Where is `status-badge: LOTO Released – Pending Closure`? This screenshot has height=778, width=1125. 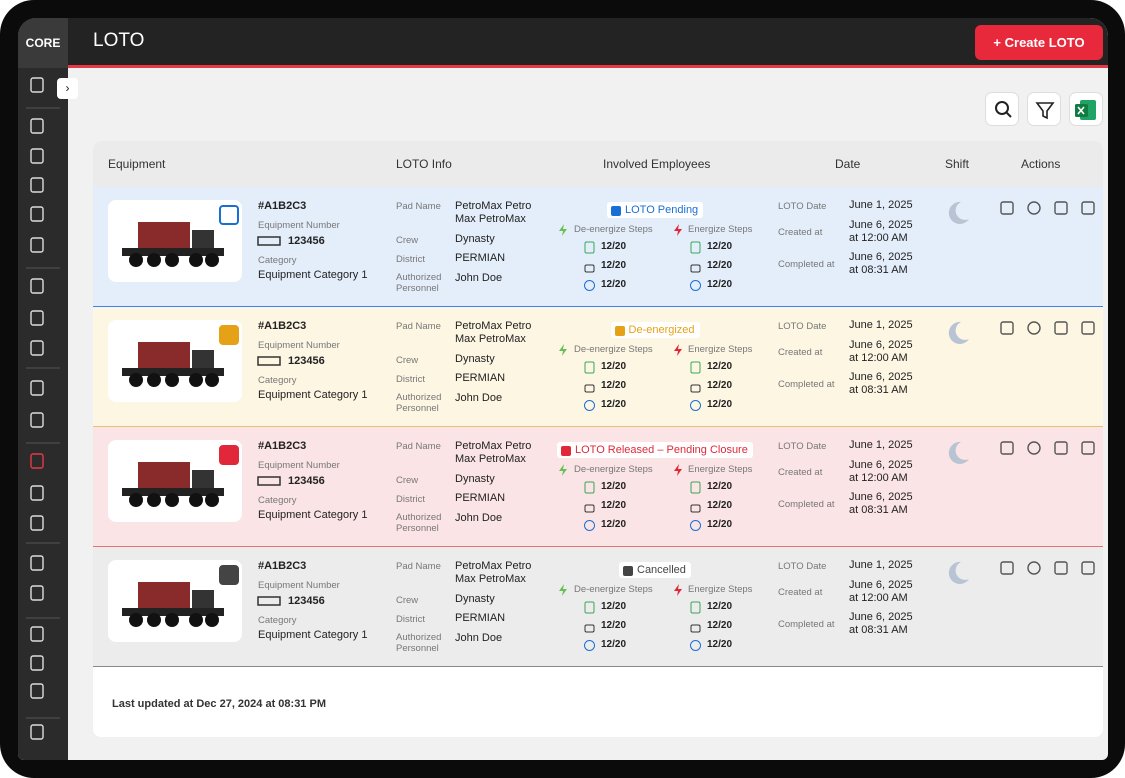
status-badge: LOTO Released – Pending Closure is located at coordinates (655, 450).